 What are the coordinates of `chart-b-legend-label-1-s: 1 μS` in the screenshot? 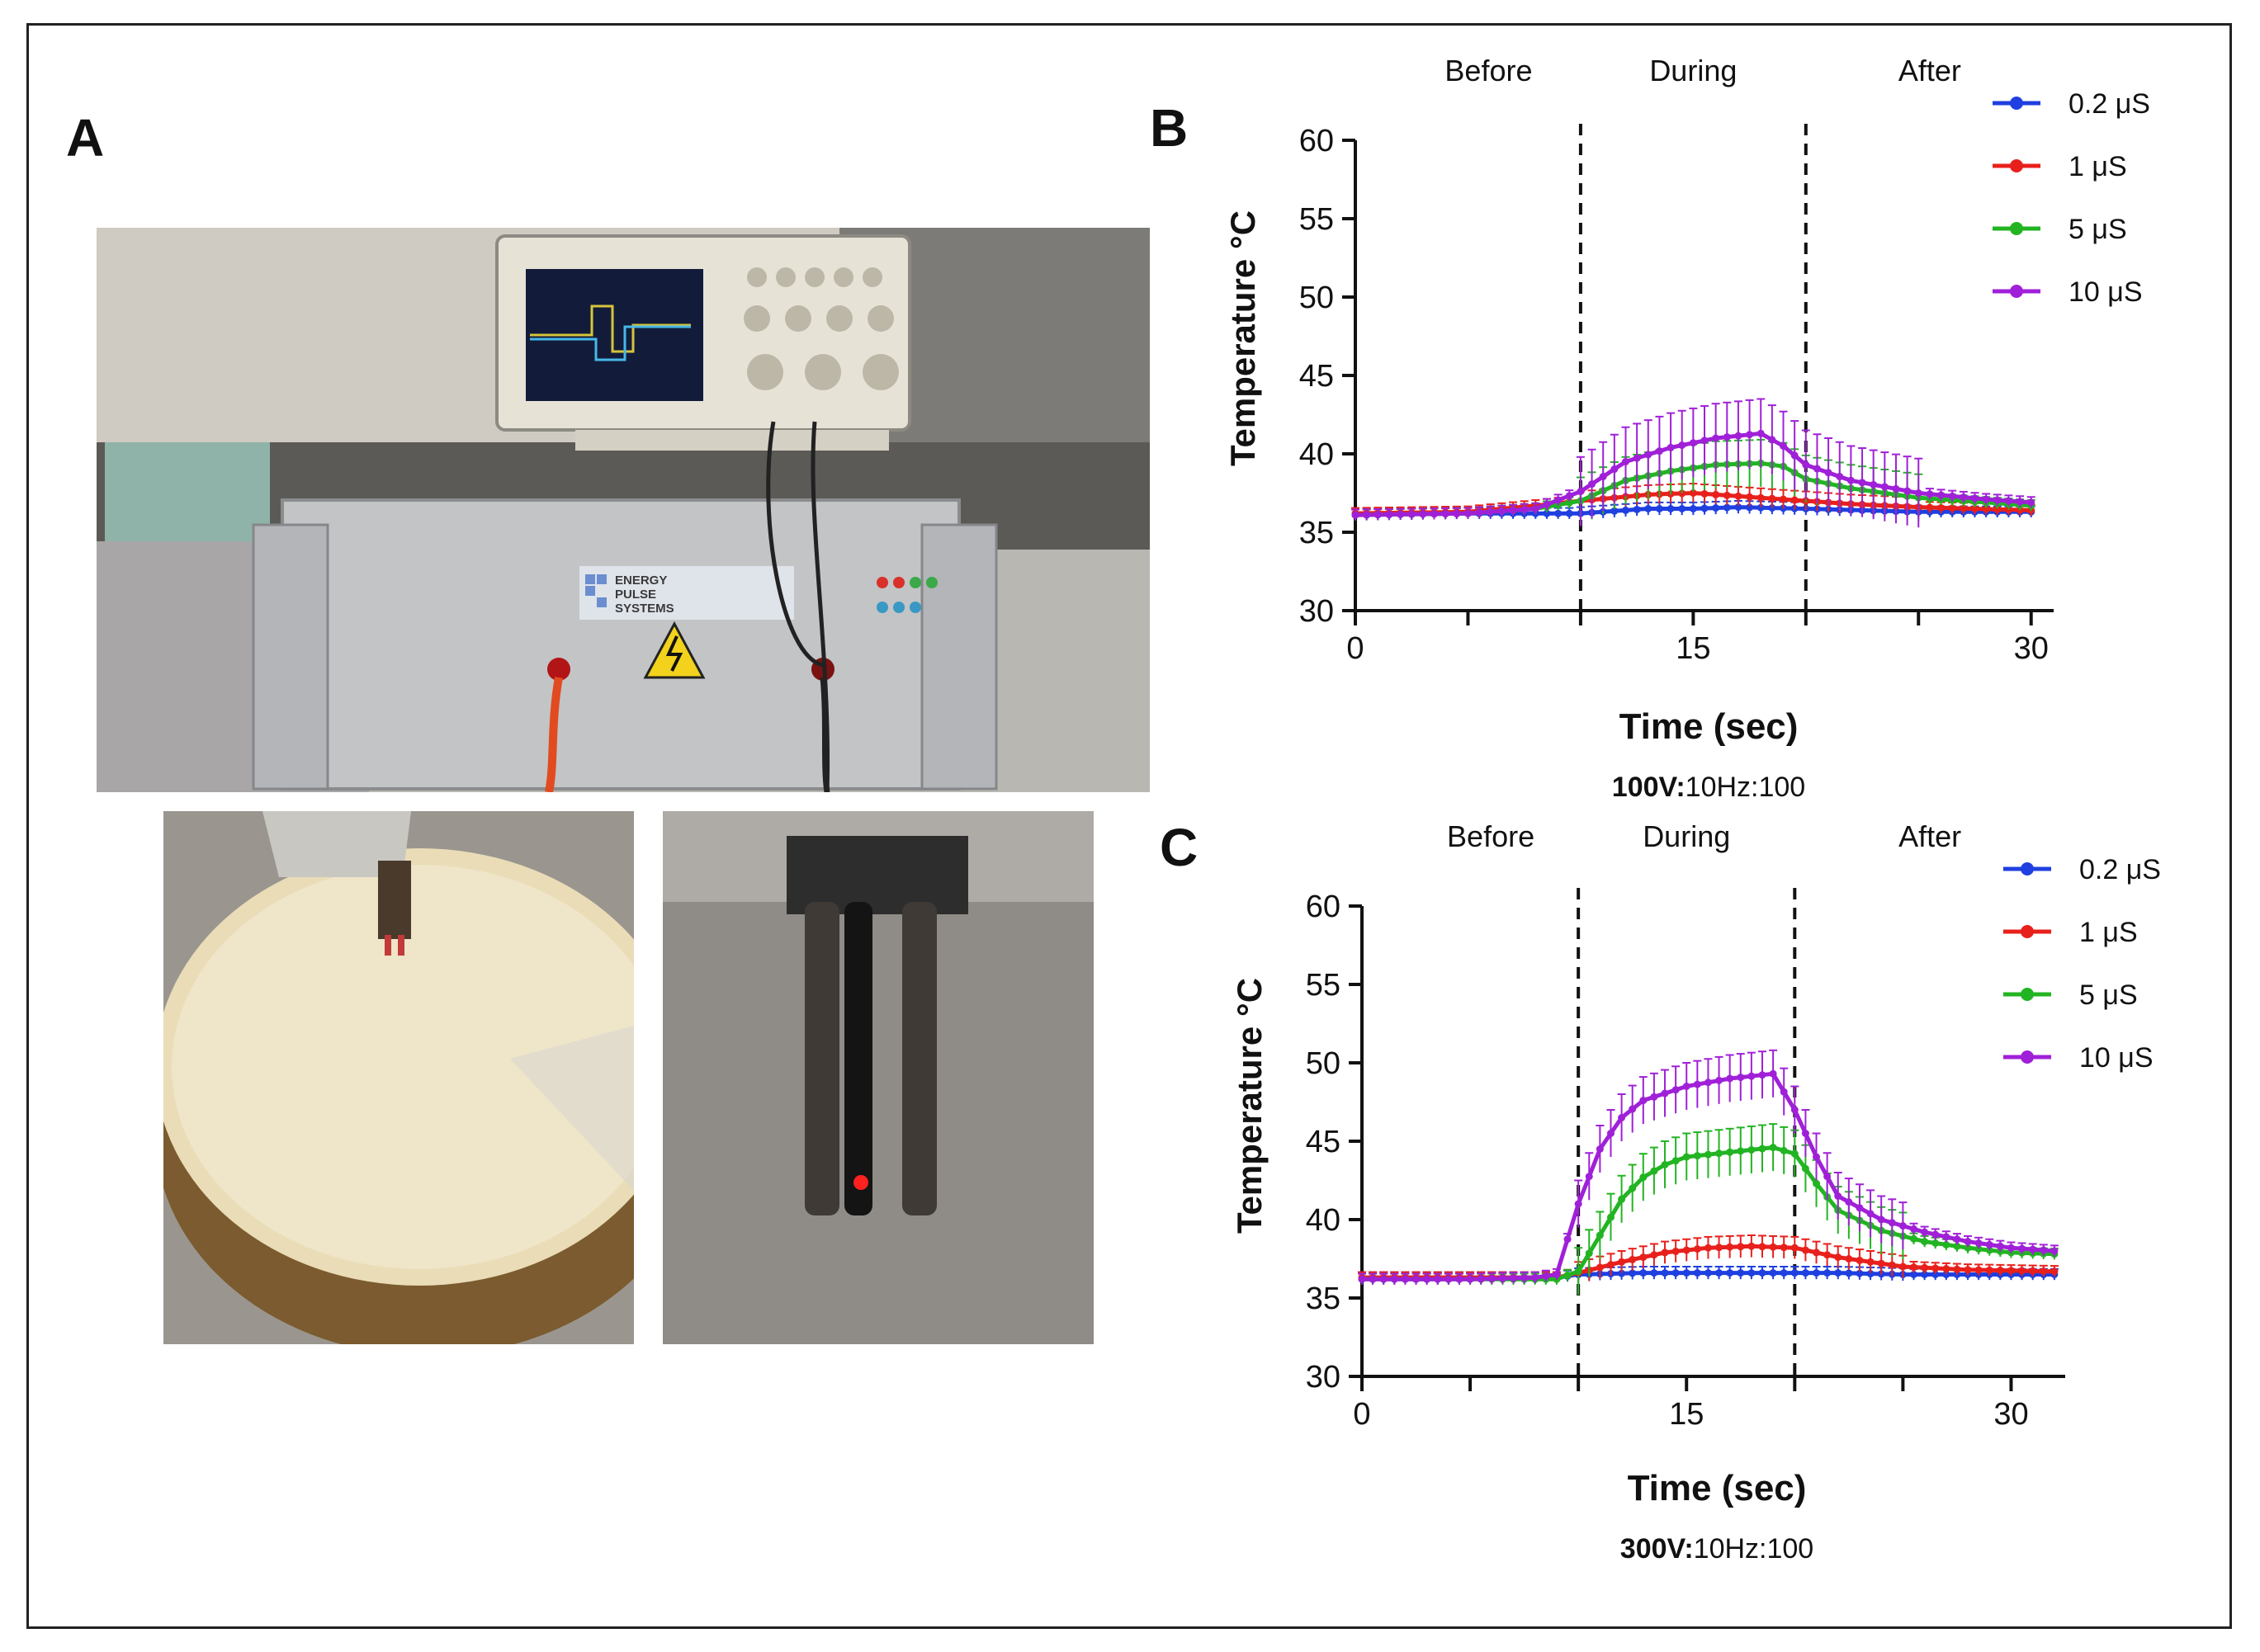 It's located at (2098, 166).